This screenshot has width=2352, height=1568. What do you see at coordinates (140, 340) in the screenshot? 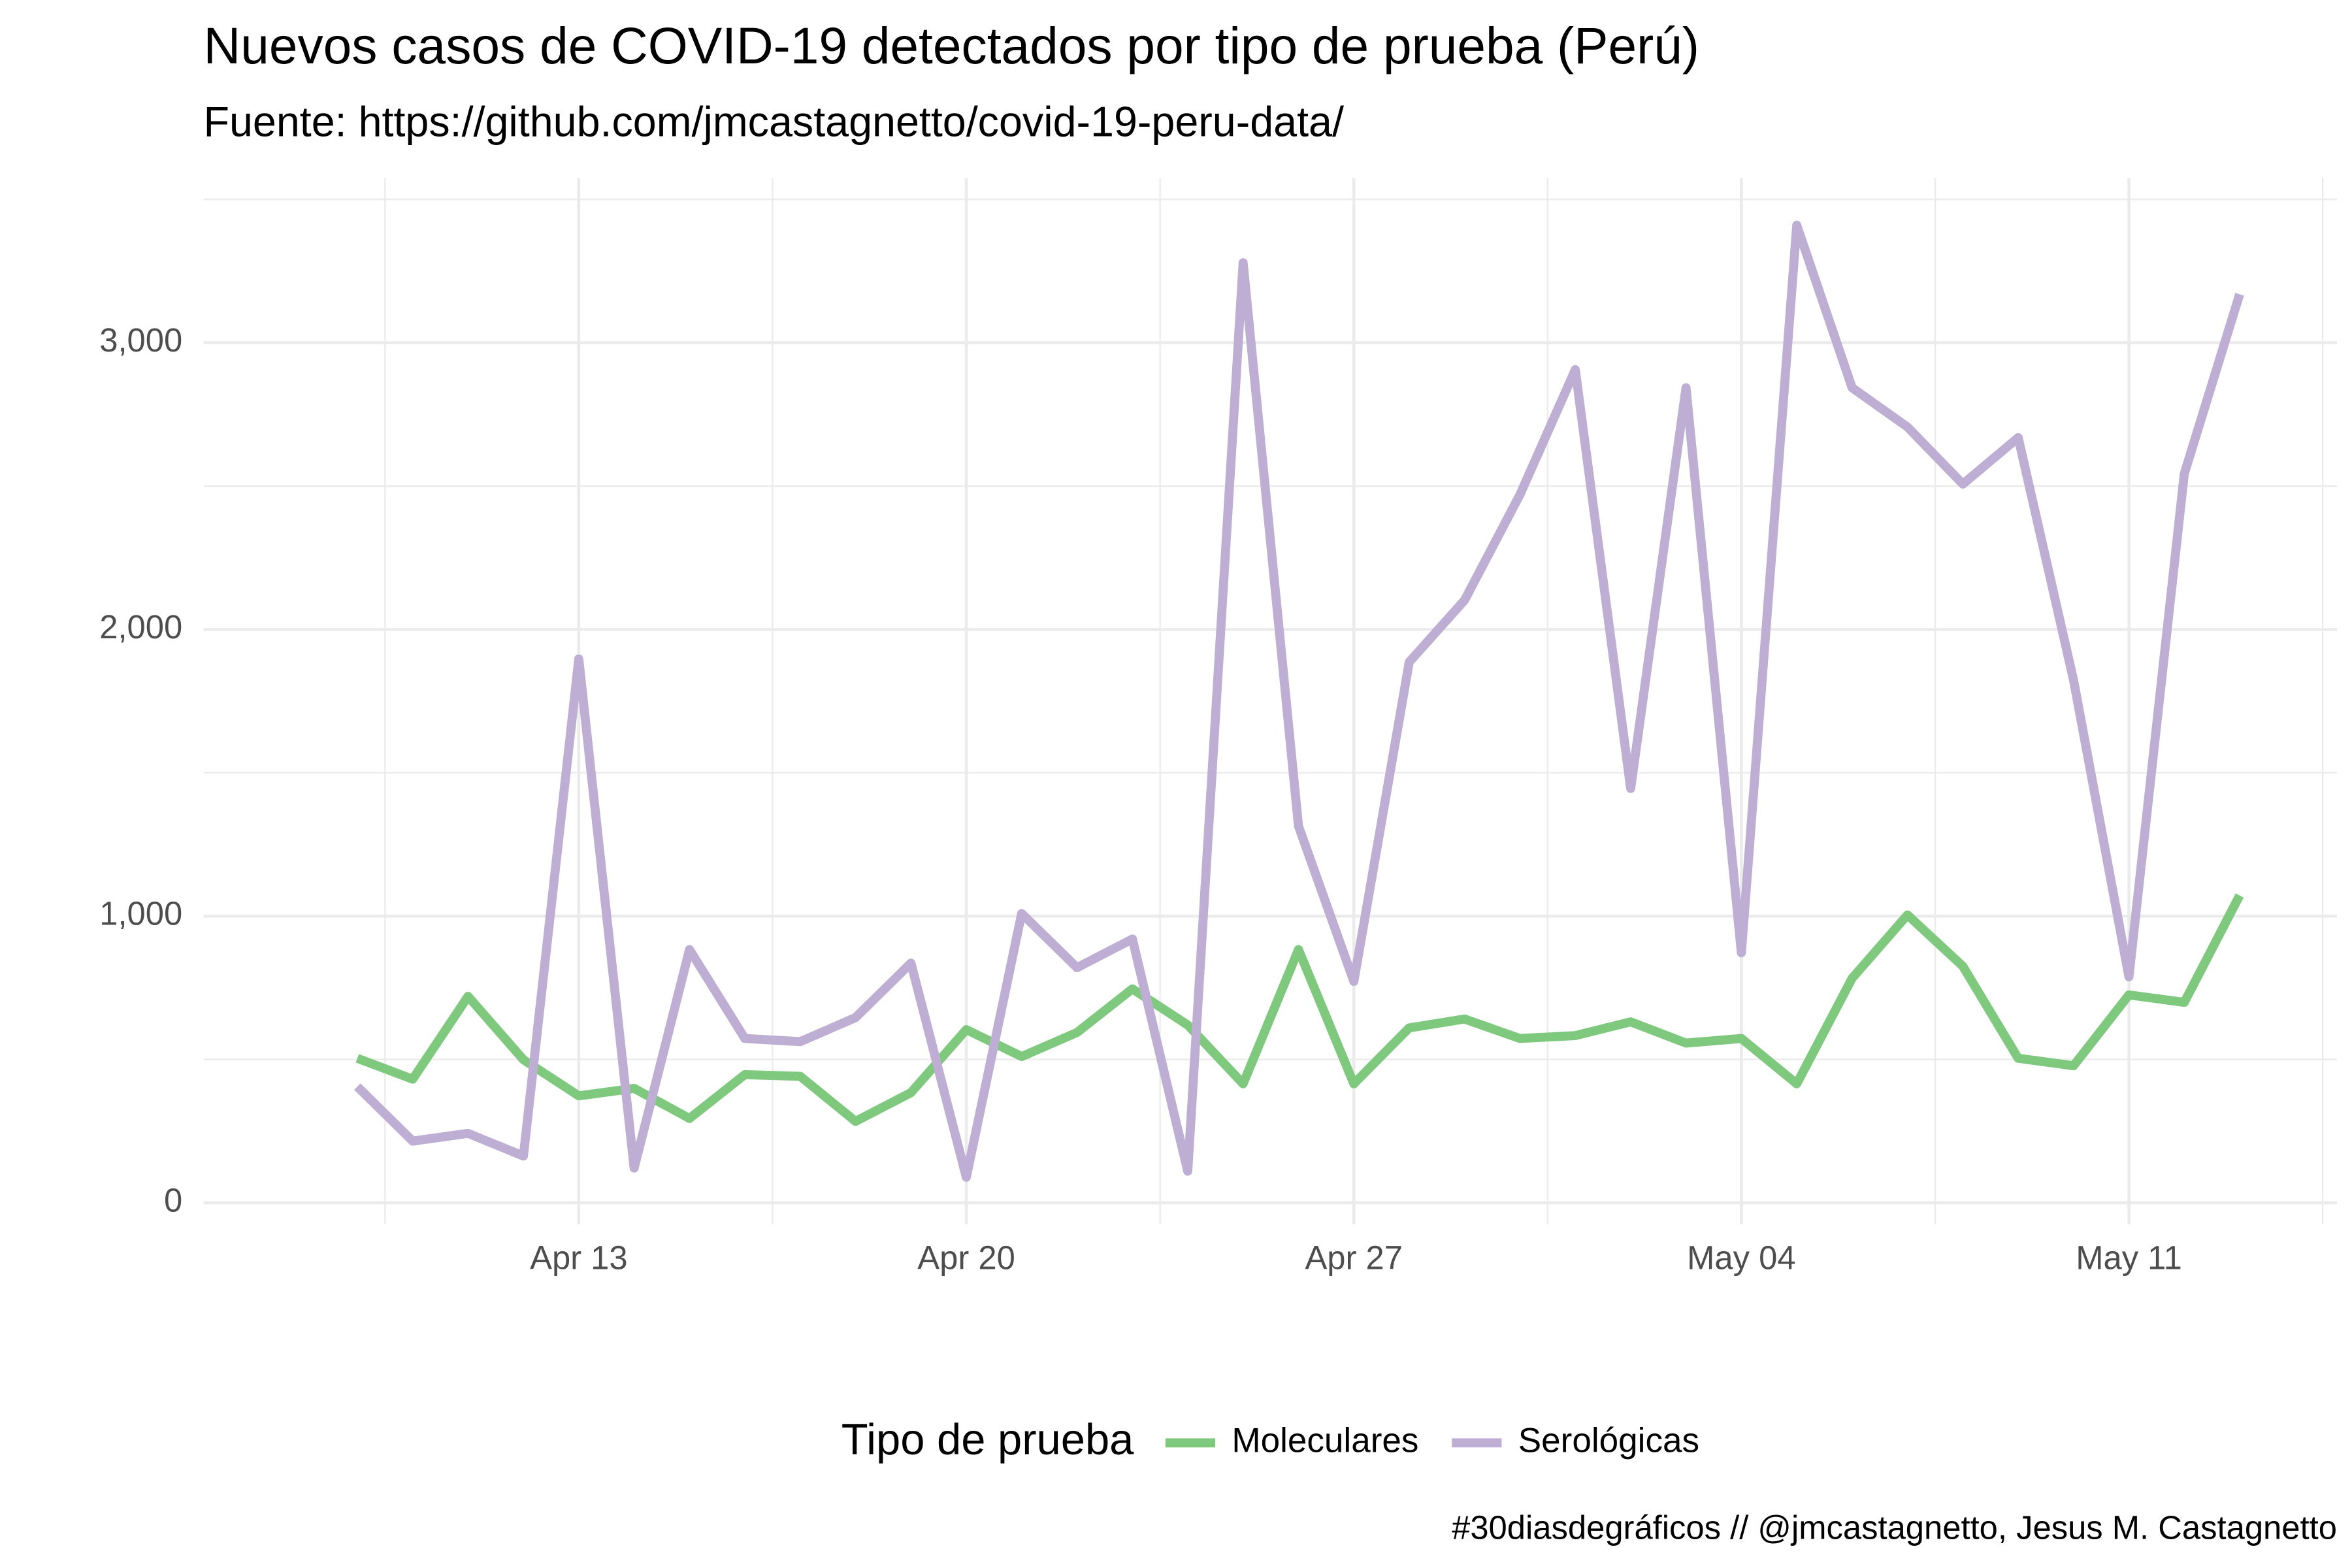
I see `y-tick-label: 3,000` at bounding box center [140, 340].